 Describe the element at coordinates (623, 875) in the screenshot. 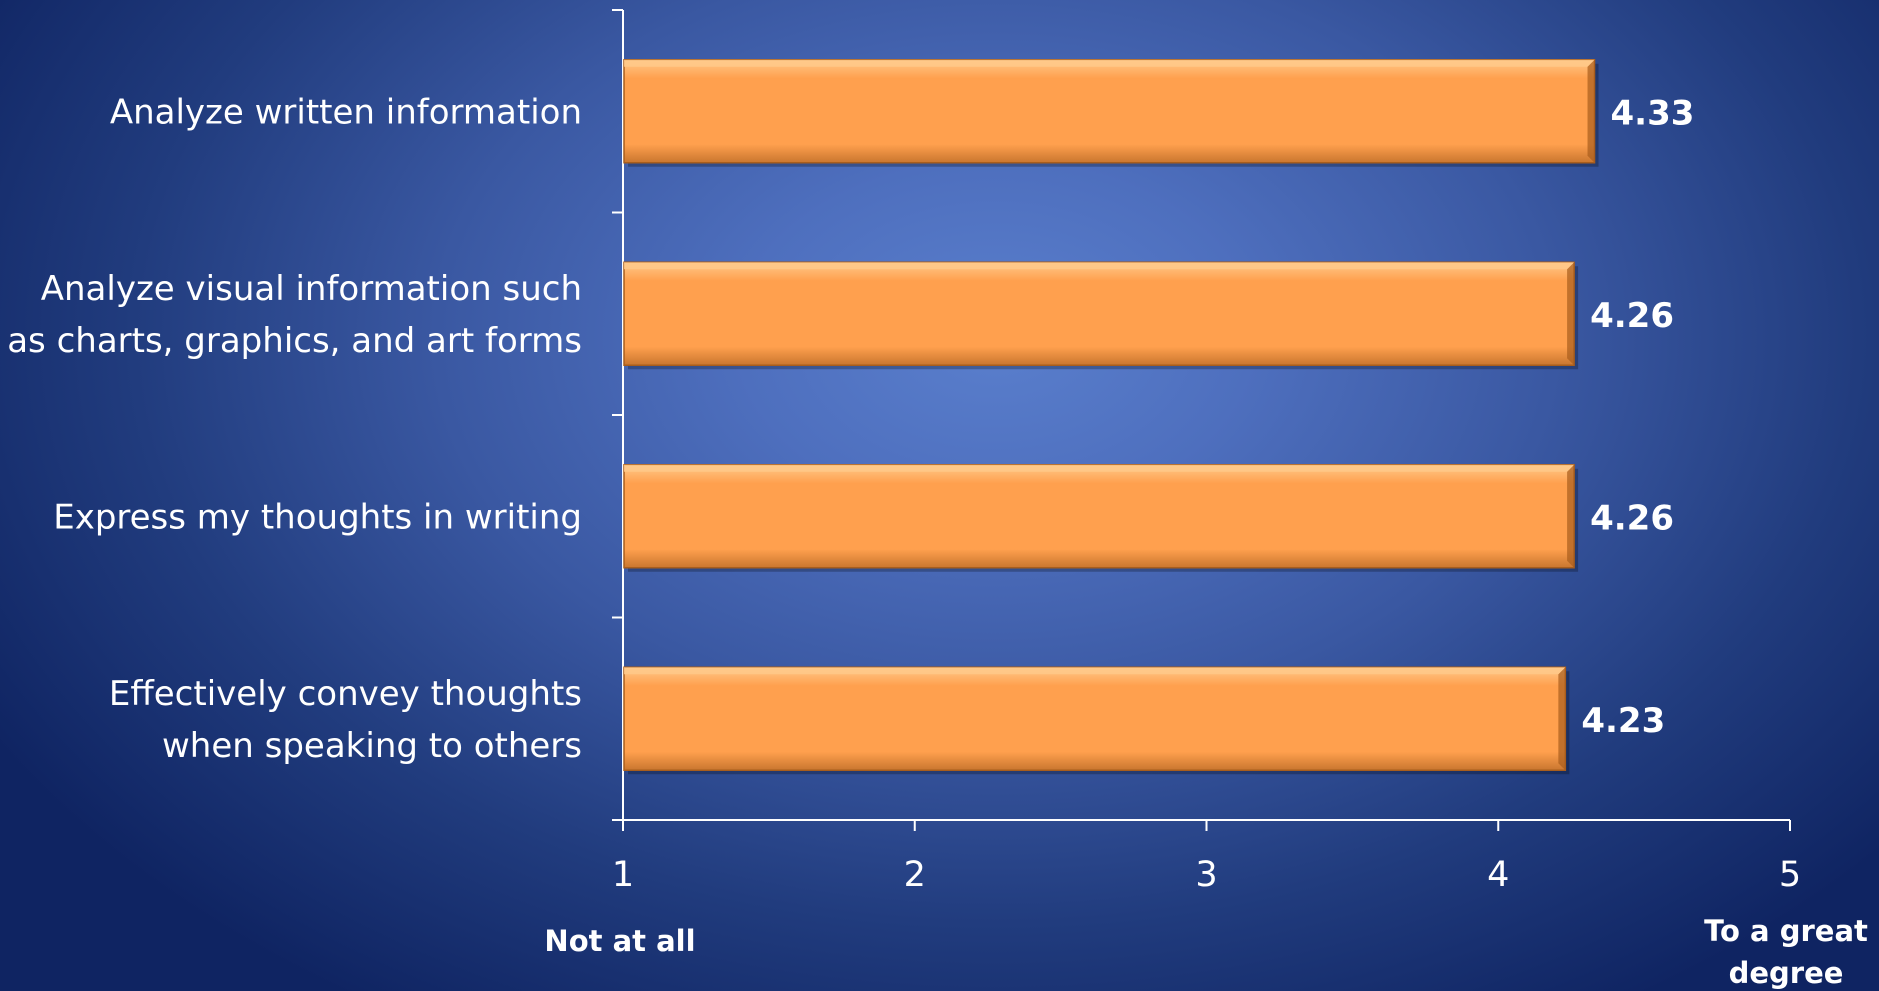

I see `x-tick-label: 1` at that location.